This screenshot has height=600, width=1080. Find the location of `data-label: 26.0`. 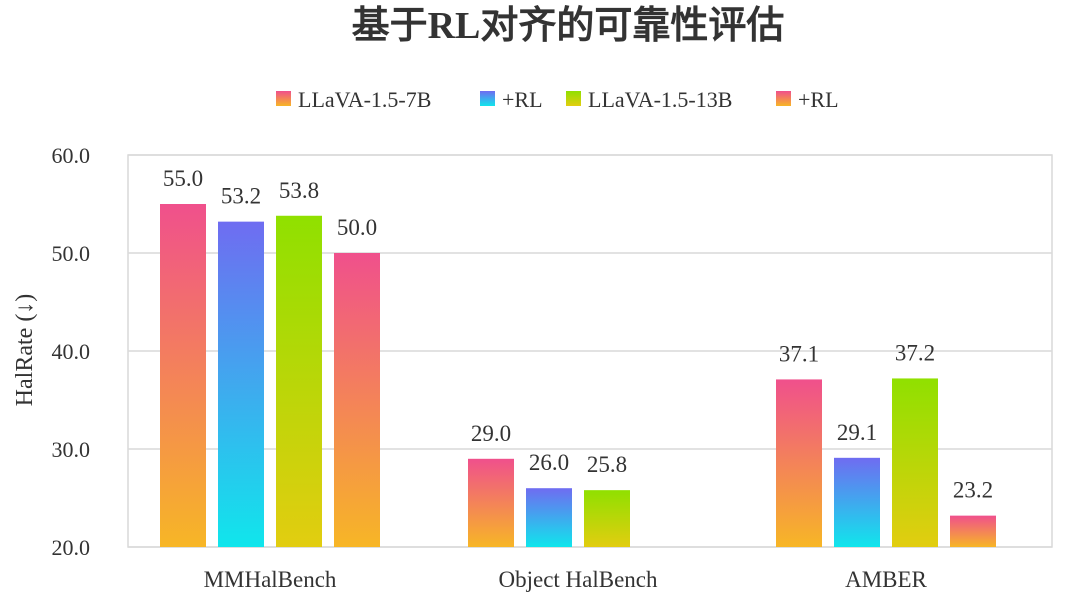

data-label: 26.0 is located at coordinates (549, 462).